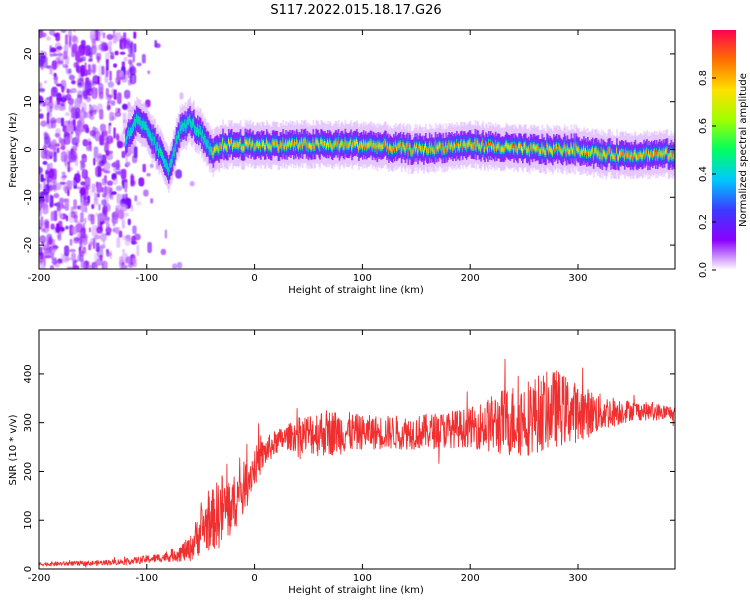 This screenshot has width=750, height=600. I want to click on snr-ytick-label: 400, so click(28, 373).